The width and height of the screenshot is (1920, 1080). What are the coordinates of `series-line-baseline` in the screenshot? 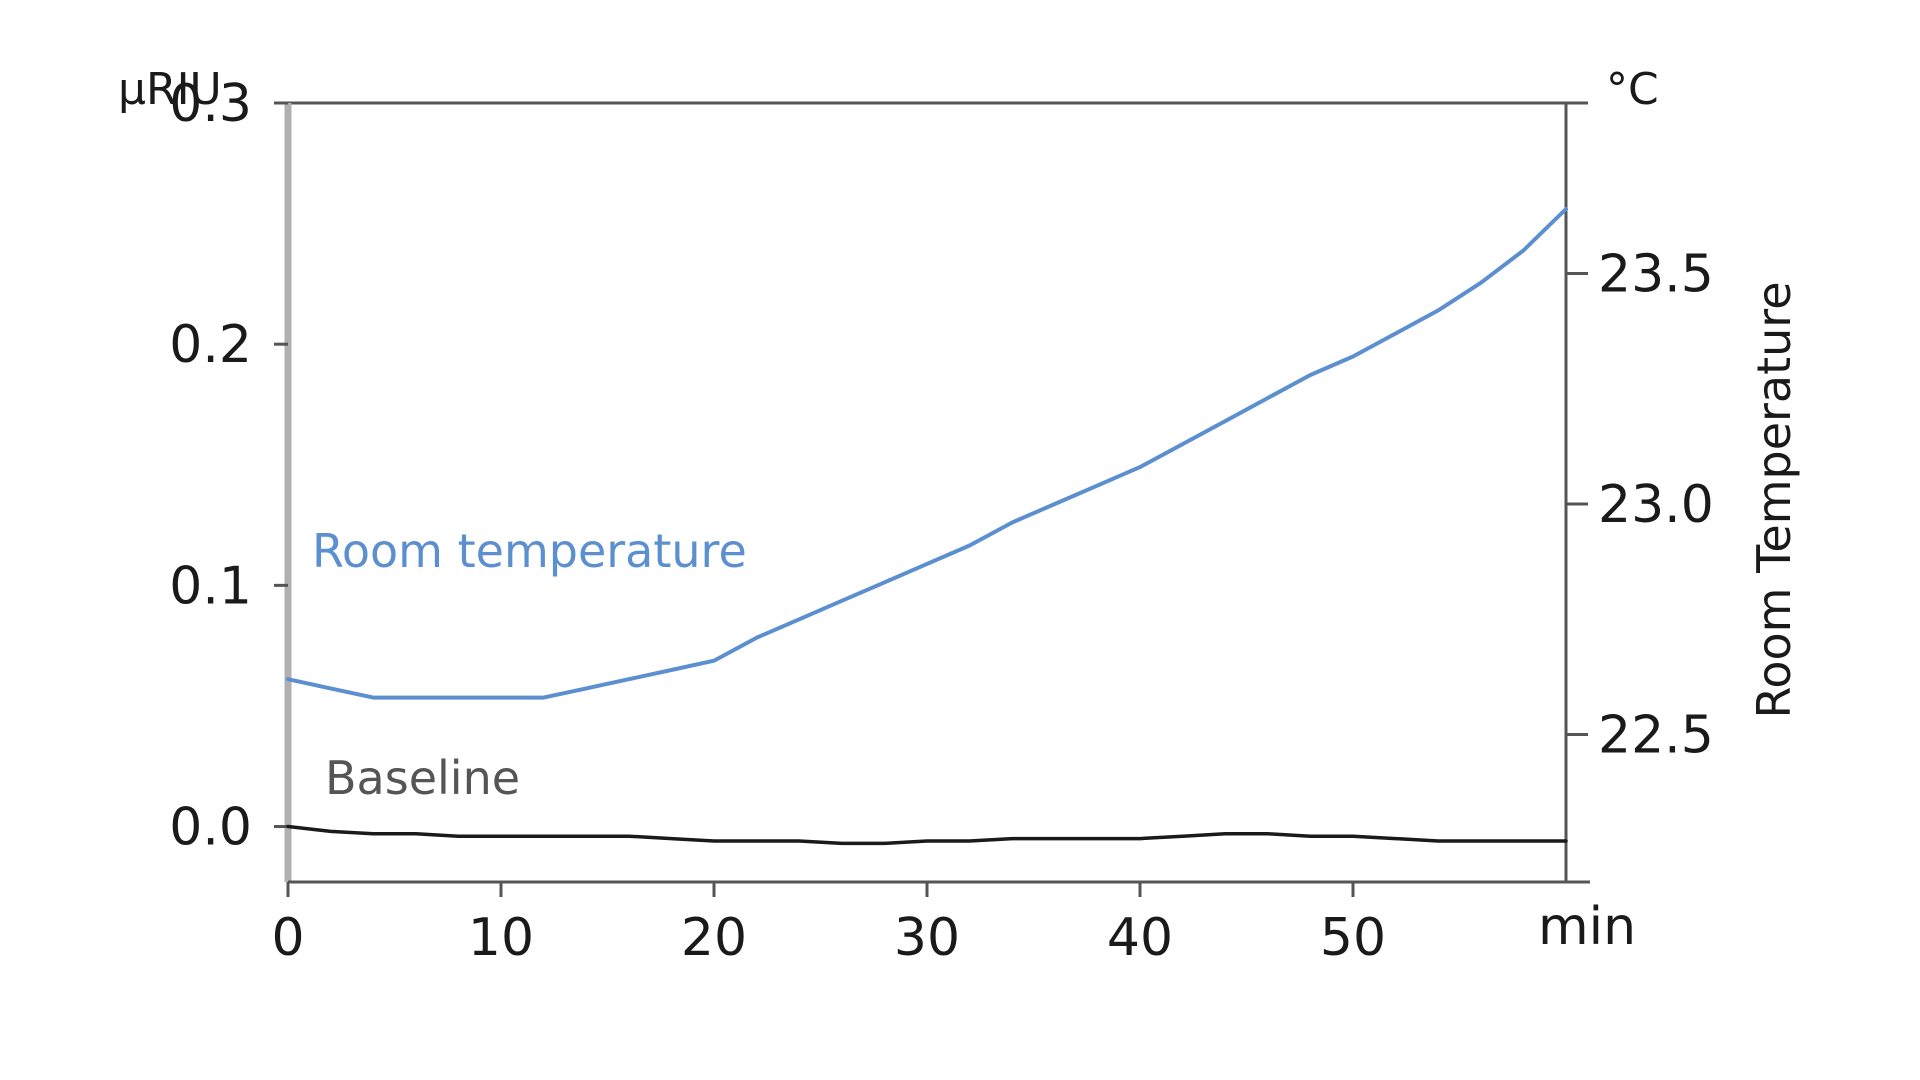 It's located at (927, 835).